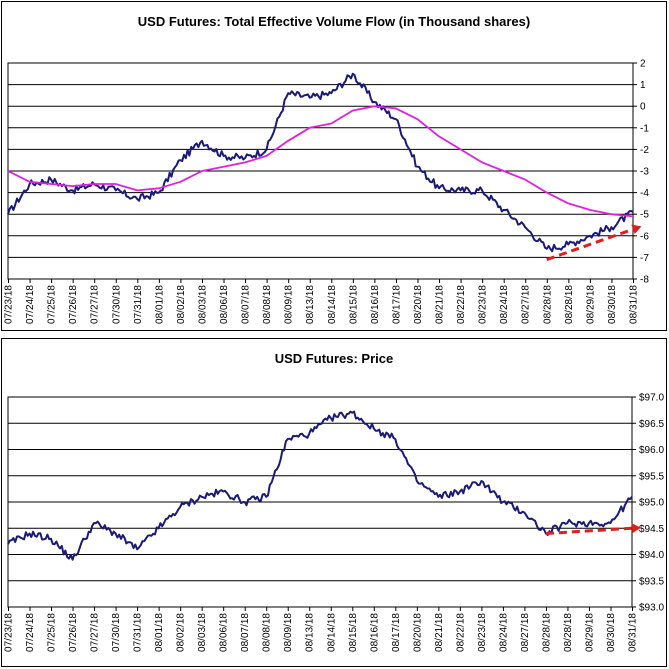 This screenshot has width=669, height=669. Describe the element at coordinates (644, 128) in the screenshot. I see `y-tick-label: -1` at that location.